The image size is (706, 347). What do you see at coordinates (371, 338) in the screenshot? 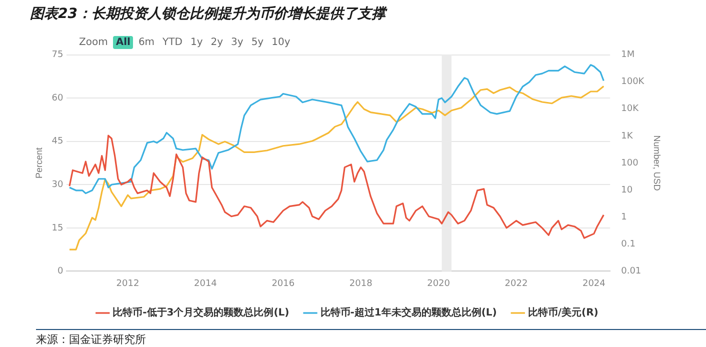
I see `source-note: 来源：国金证券研究所` at bounding box center [371, 338].